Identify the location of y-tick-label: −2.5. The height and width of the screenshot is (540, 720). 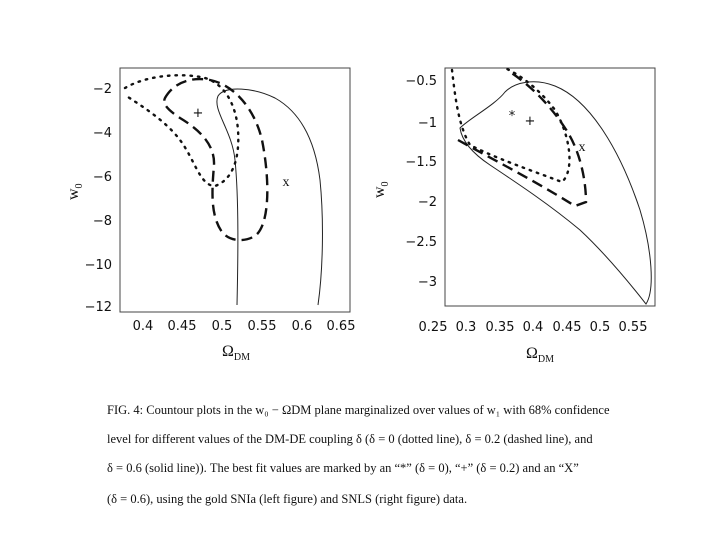
(421, 242).